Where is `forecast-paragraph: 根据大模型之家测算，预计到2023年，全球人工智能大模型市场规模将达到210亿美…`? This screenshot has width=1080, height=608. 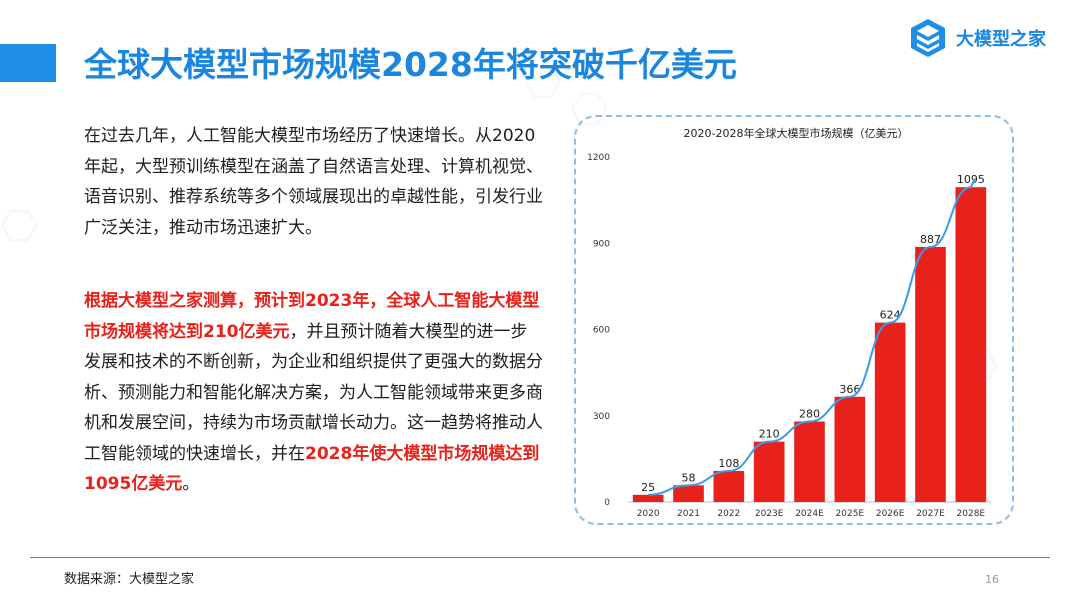
forecast-paragraph: 根据大模型之家测算，预计到2023年，全球人工智能大模型市场规模将达到210亿美… is located at coordinates (314, 393).